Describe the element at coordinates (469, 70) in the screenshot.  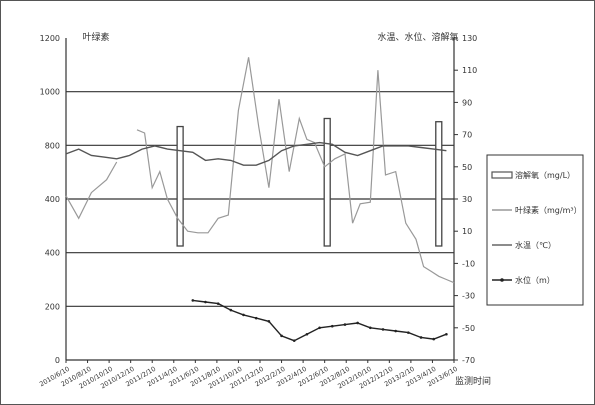
I see `right-tick-label: 110` at that location.